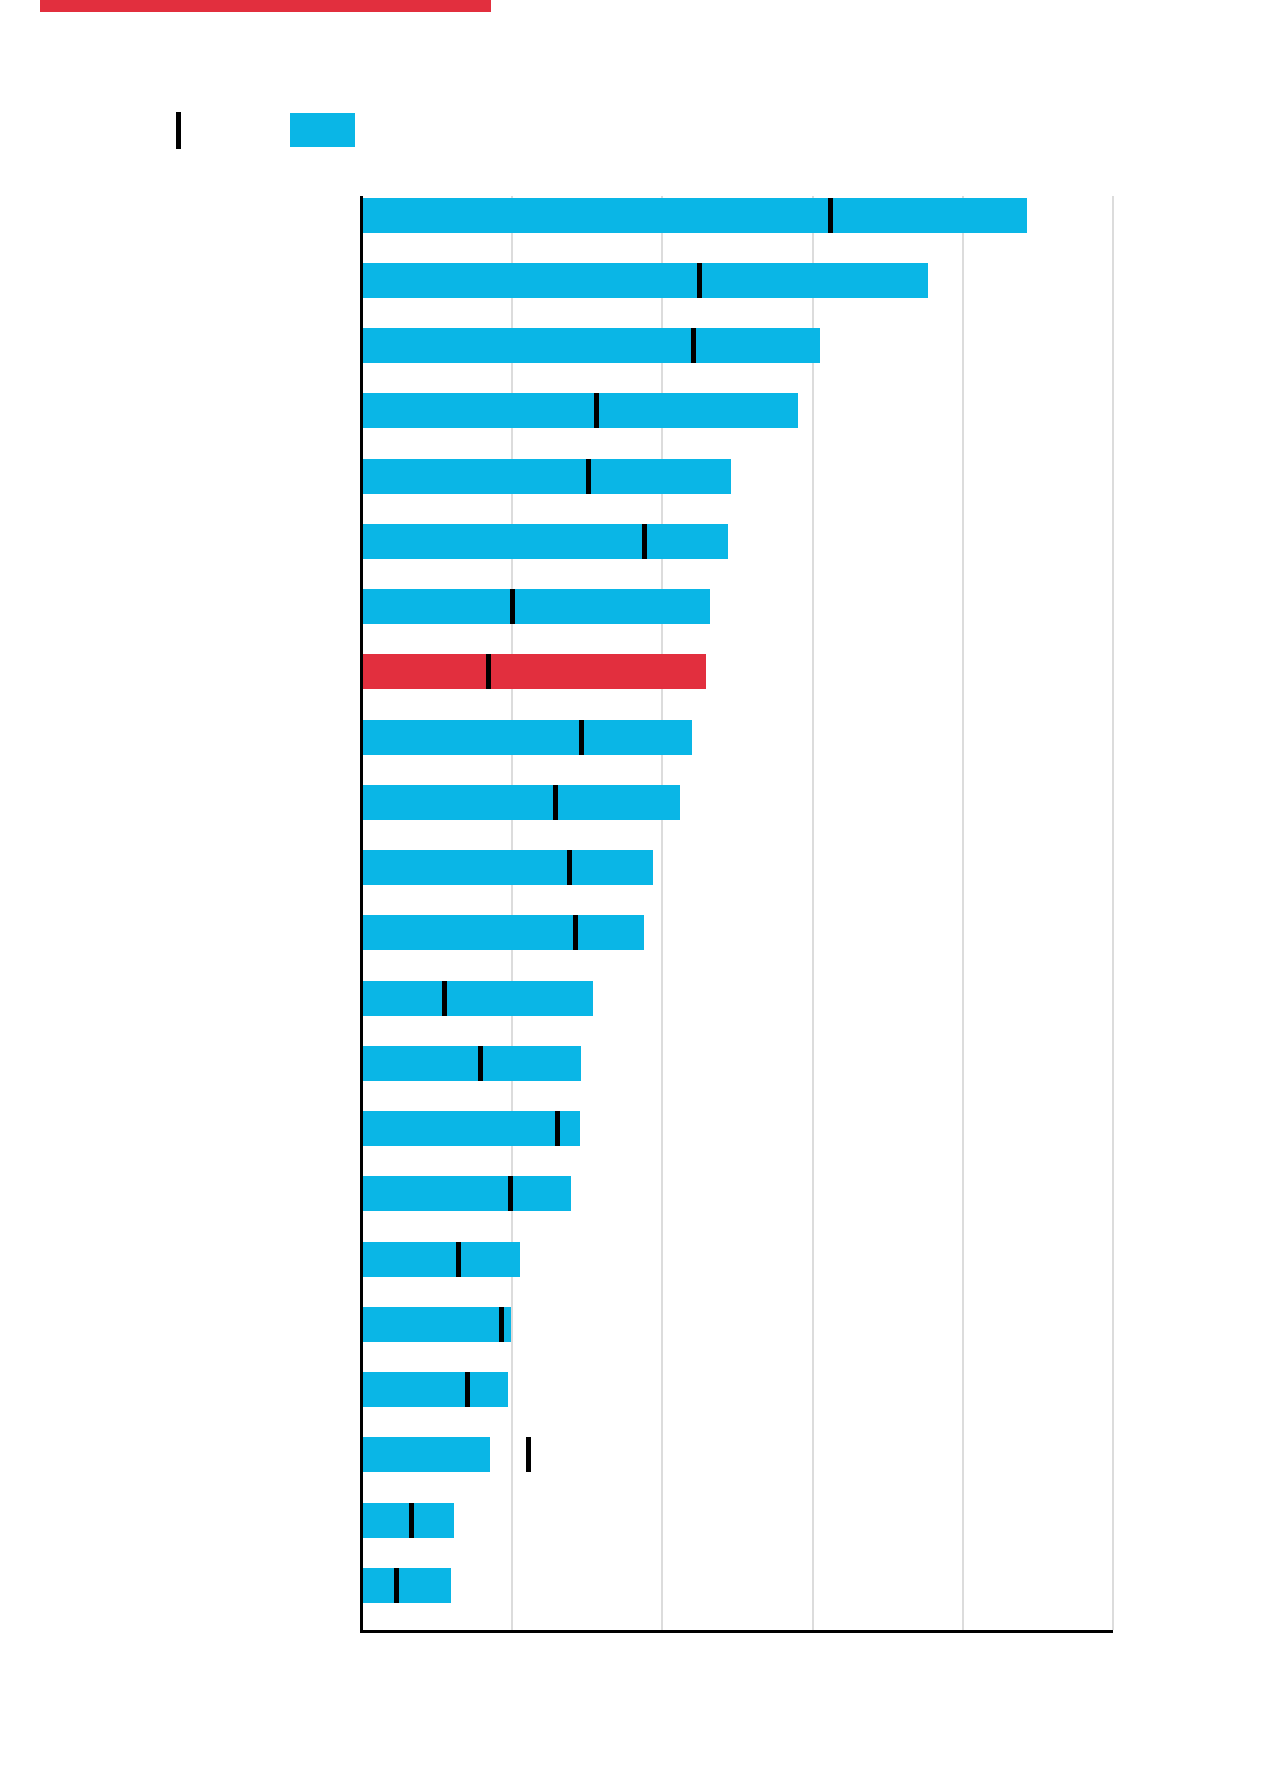 The height and width of the screenshot is (1790, 1280). Describe the element at coordinates (736, 1631) in the screenshot. I see `x-axis-line` at that location.